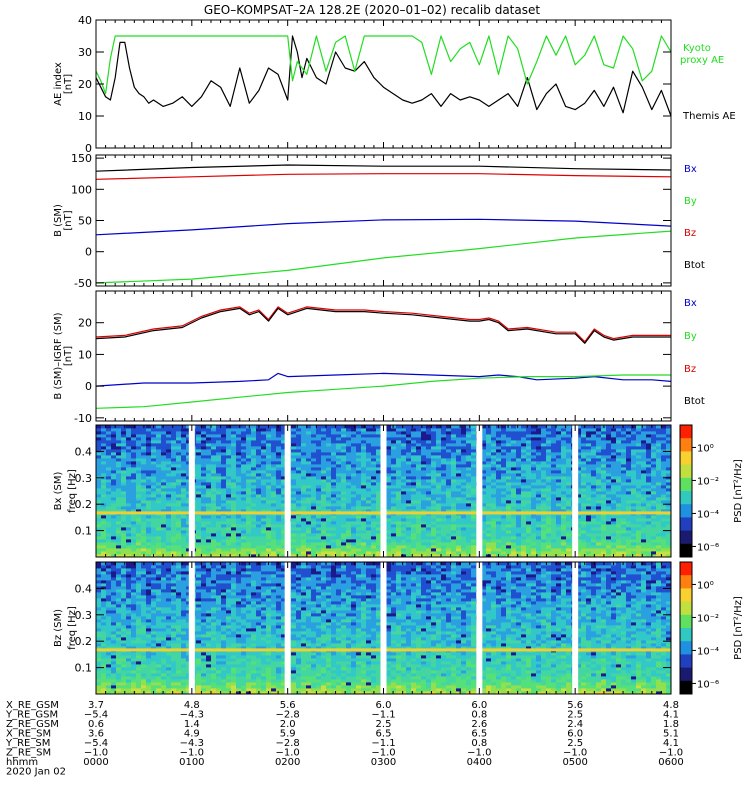 The height and width of the screenshot is (800, 750). I want to click on series-line-by, so click(383, 391).